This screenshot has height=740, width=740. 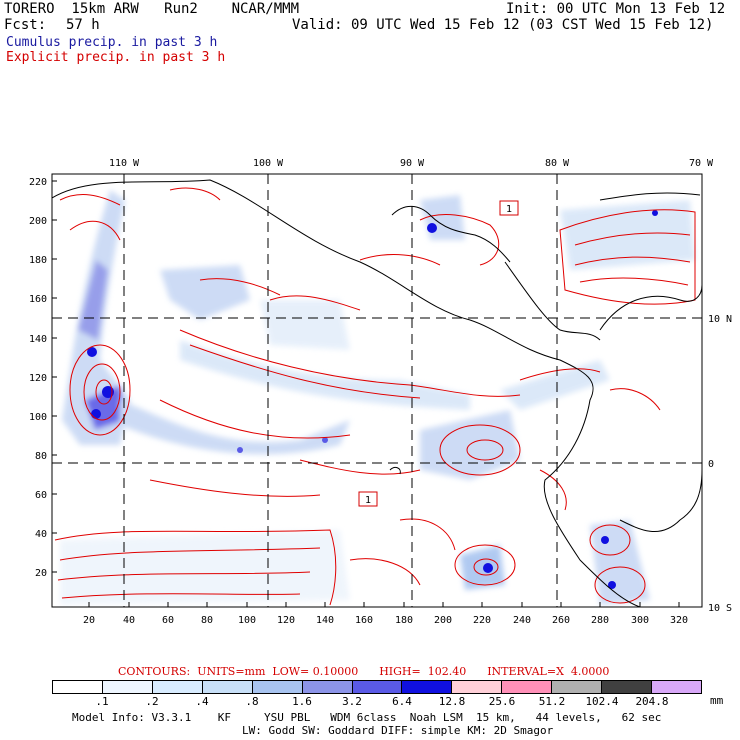 What do you see at coordinates (404, 620) in the screenshot?
I see `x-tick-label: 180` at bounding box center [404, 620].